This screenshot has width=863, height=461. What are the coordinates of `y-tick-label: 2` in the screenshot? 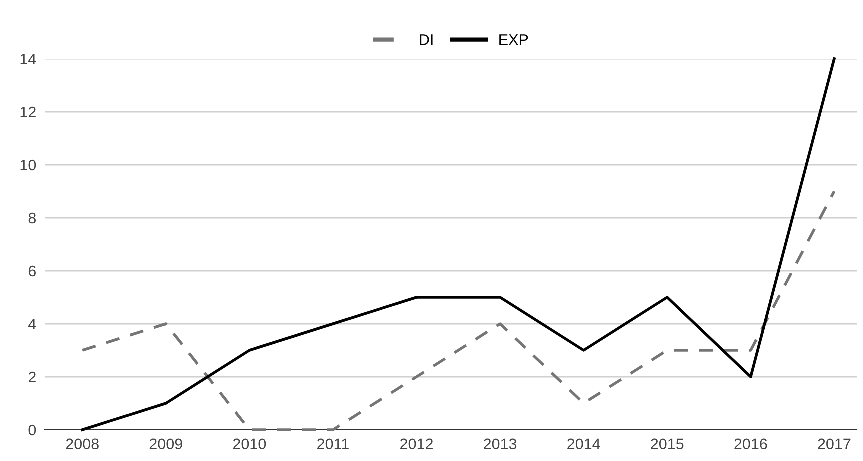 It's located at (32, 377).